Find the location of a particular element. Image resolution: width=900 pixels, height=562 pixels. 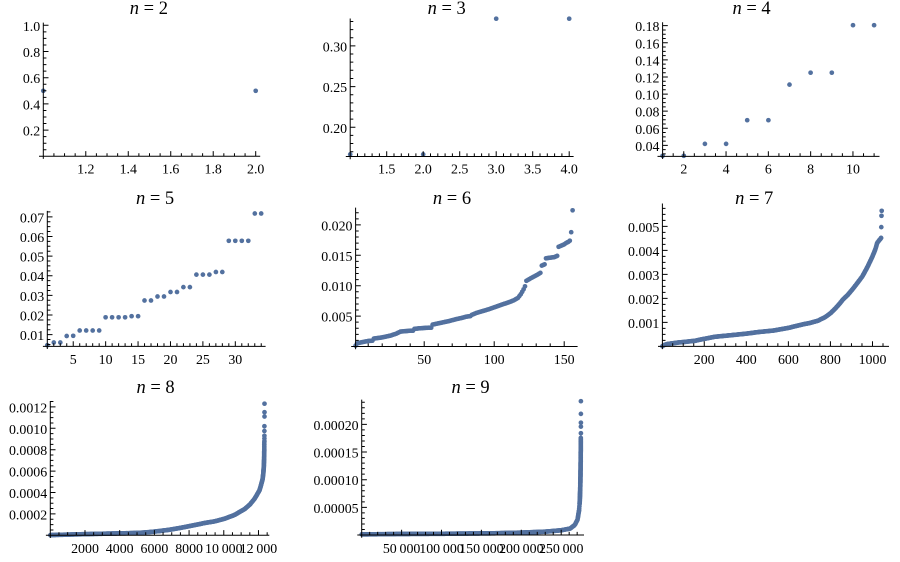

svg-text: 8000 is located at coordinates (189, 549).